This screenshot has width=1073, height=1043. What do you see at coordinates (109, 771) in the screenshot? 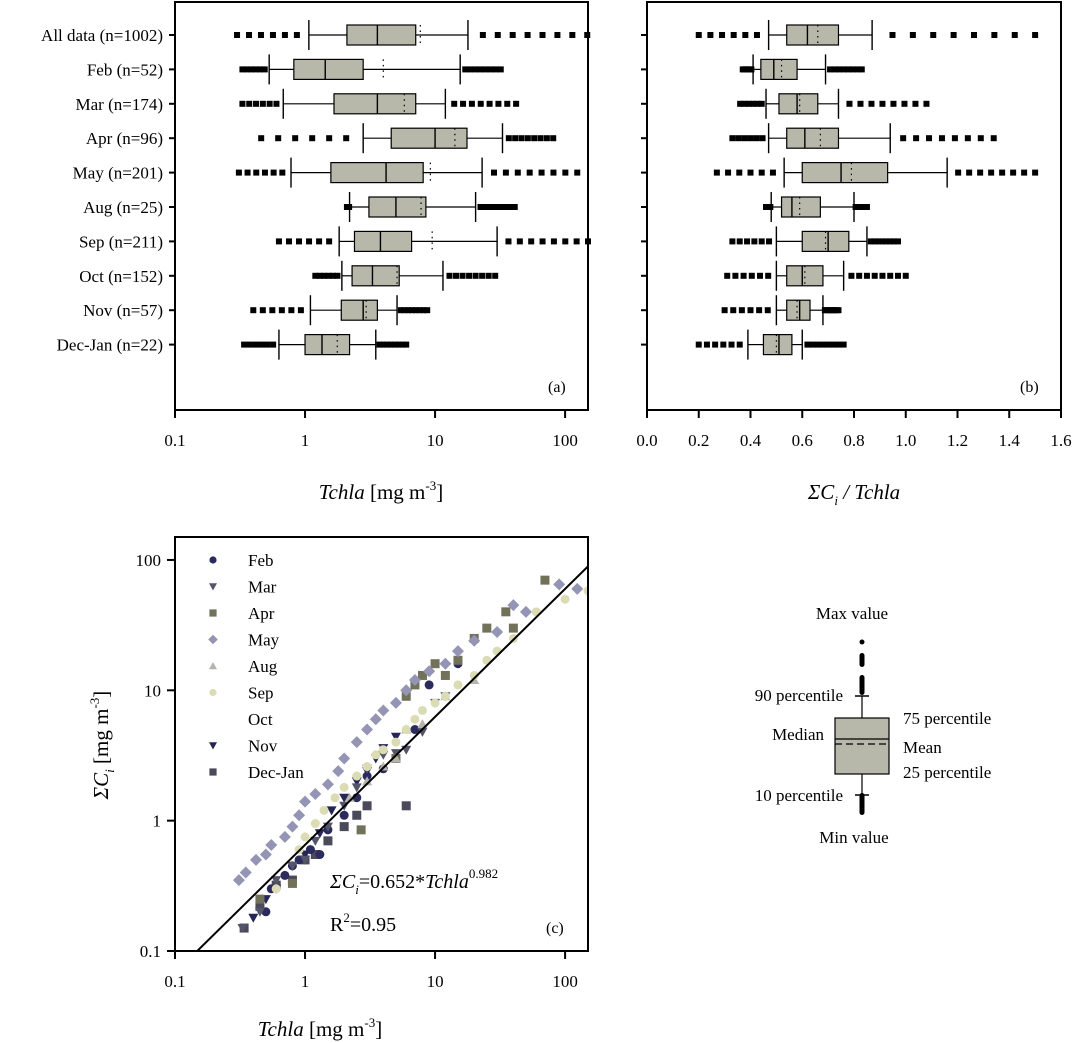
I see `panel-c-ylabel-sub: i` at bounding box center [109, 771].